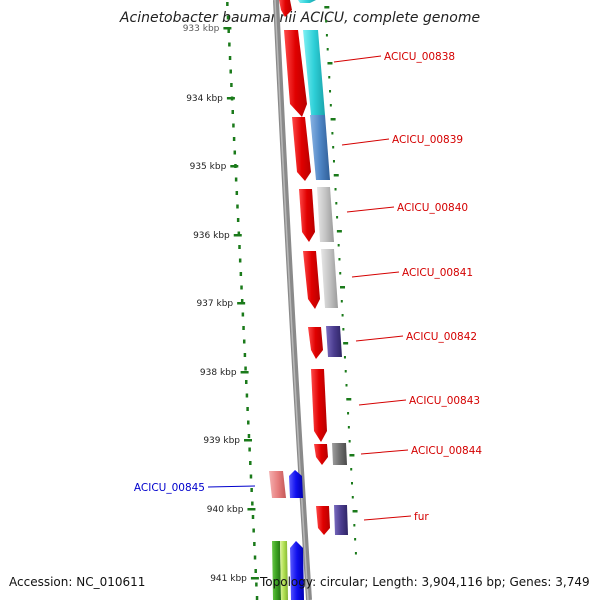  What do you see at coordinates (437, 273) in the screenshot?
I see `gene-label: ACICU_00841` at bounding box center [437, 273].